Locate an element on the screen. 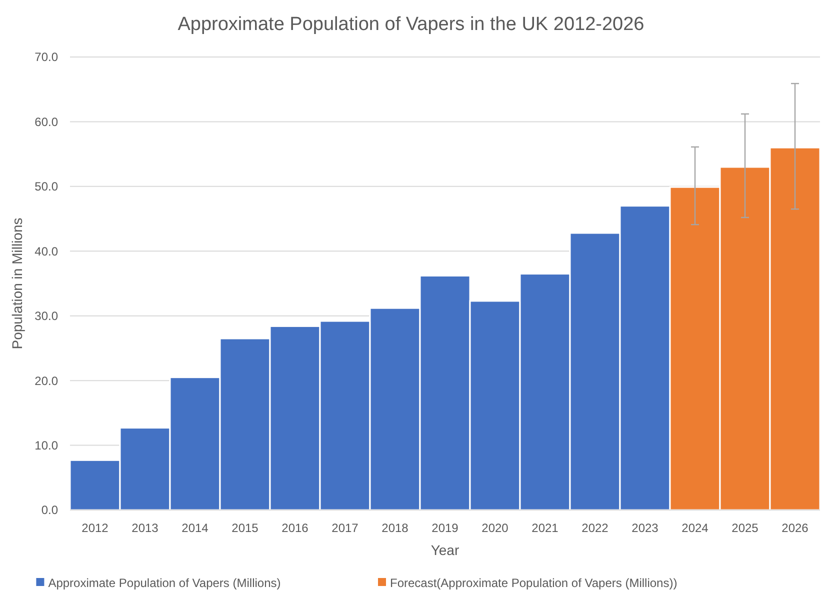 The height and width of the screenshot is (603, 822). y-tick-label: 20.0 is located at coordinates (46, 381).